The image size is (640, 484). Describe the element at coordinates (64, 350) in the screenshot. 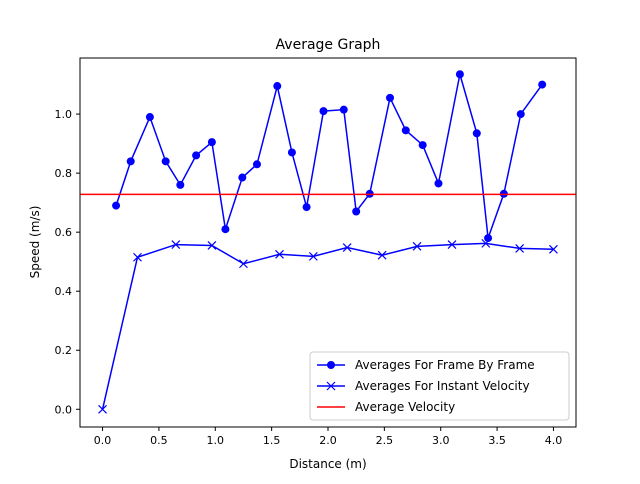

I see `y-tick-label: 0.2` at that location.